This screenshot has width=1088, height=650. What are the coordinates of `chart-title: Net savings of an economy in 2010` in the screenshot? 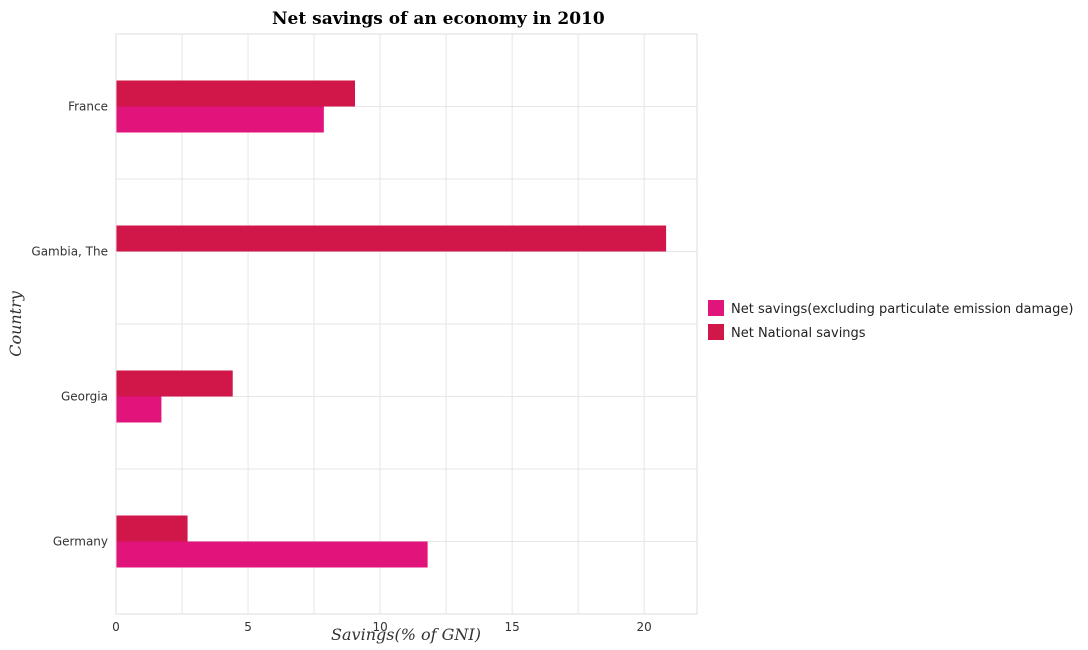 It's located at (438, 19).